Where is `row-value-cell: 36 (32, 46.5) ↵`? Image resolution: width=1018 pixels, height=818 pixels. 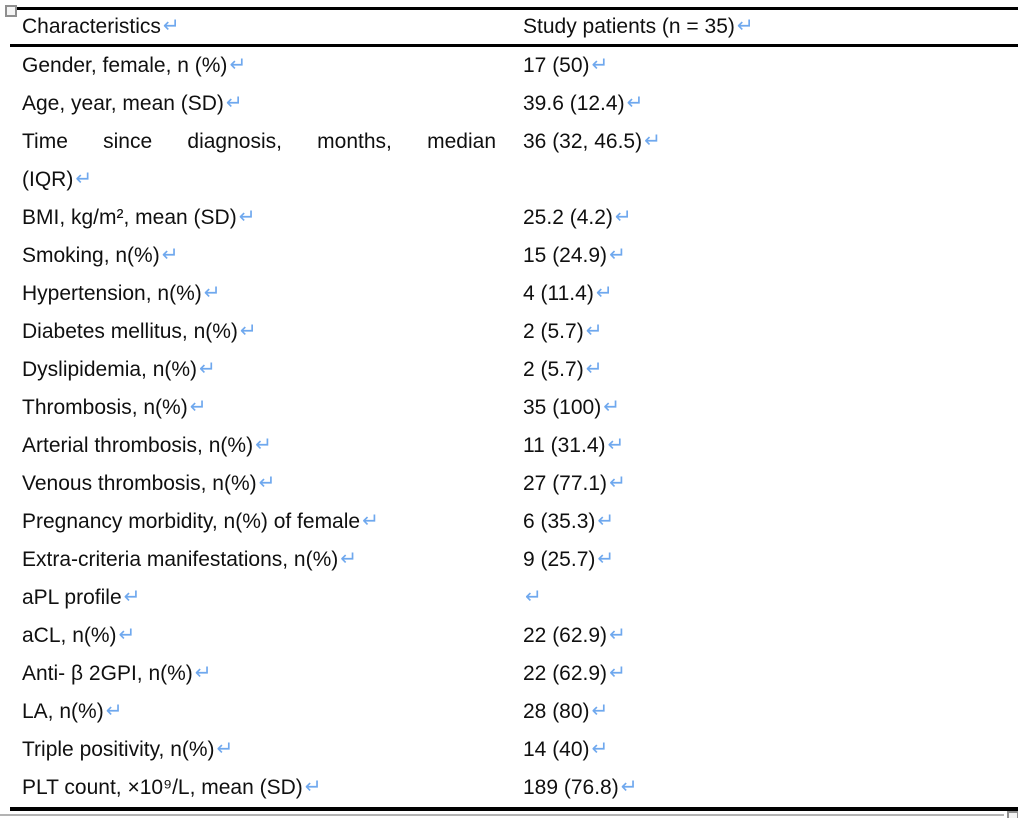
row-value-cell: 36 (32, 46.5) ↵ is located at coordinates (764, 161).